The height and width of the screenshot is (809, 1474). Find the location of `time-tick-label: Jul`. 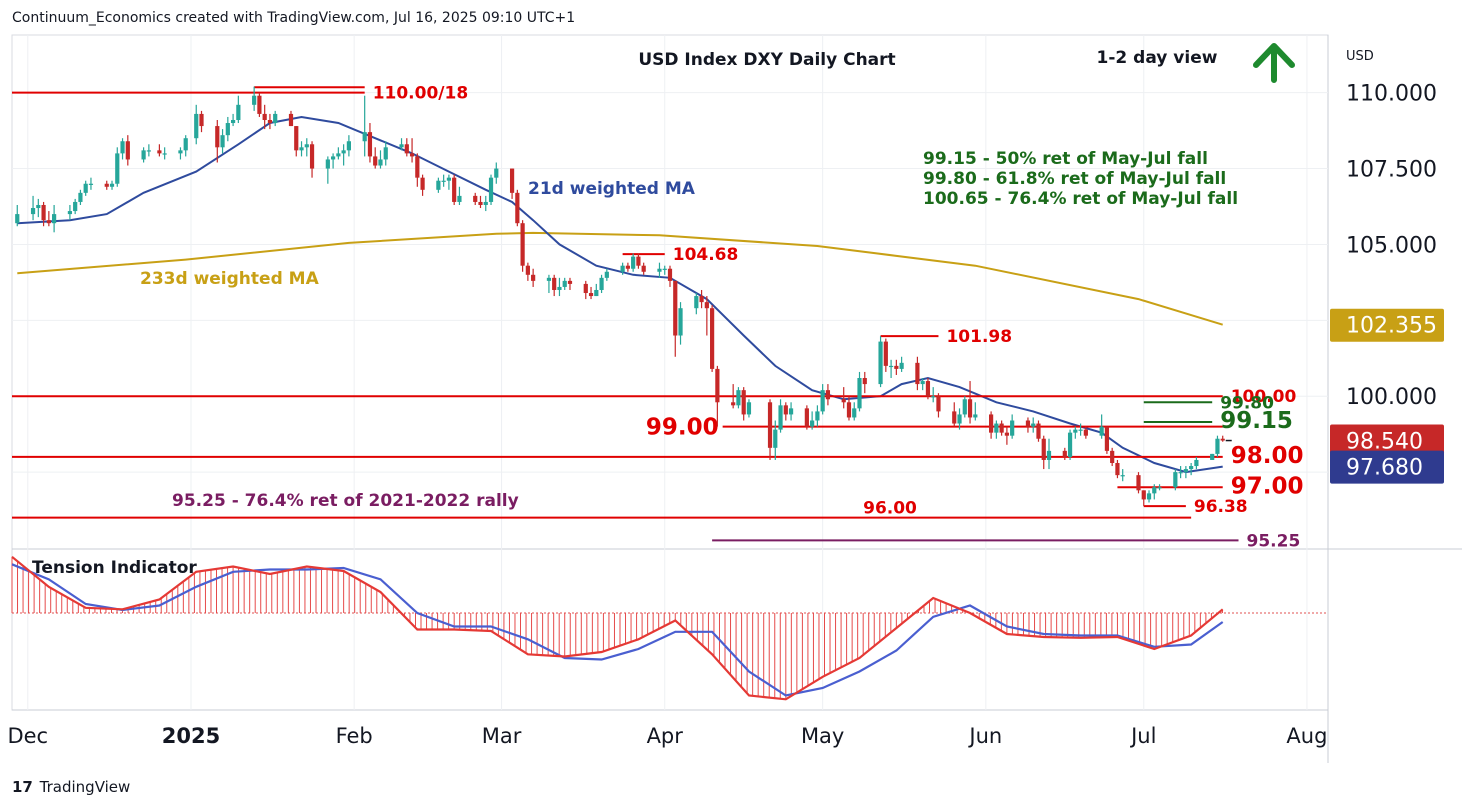

time-tick-label: Jul is located at coordinates (1142, 736).